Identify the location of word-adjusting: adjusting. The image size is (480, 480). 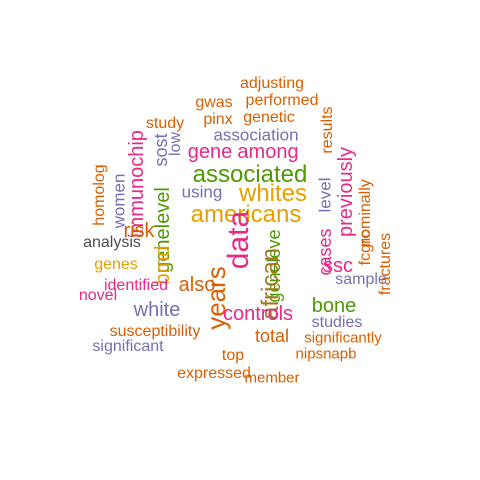
(272, 83).